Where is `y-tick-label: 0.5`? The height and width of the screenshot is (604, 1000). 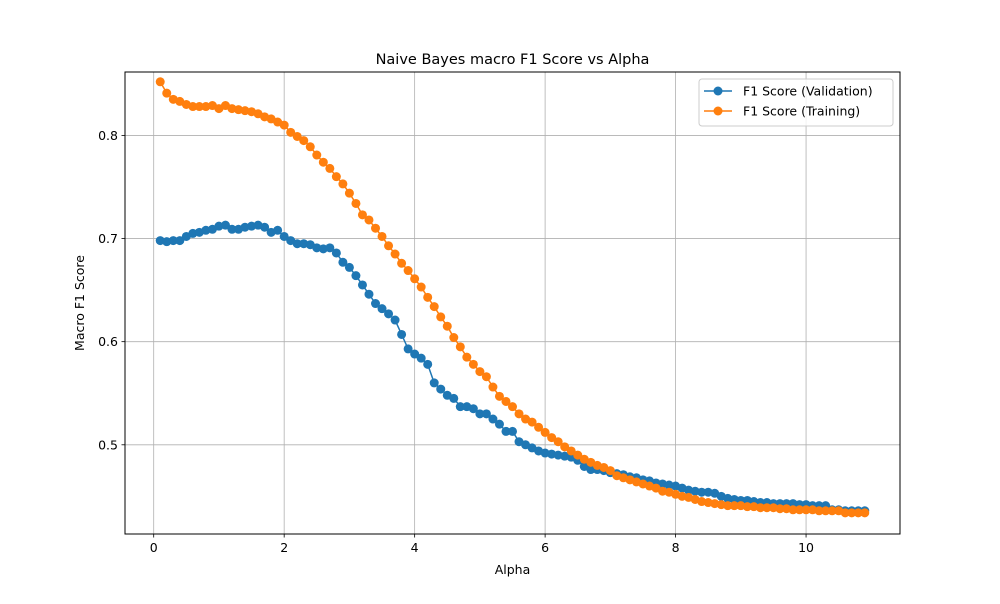 y-tick-label: 0.5 is located at coordinates (108, 444).